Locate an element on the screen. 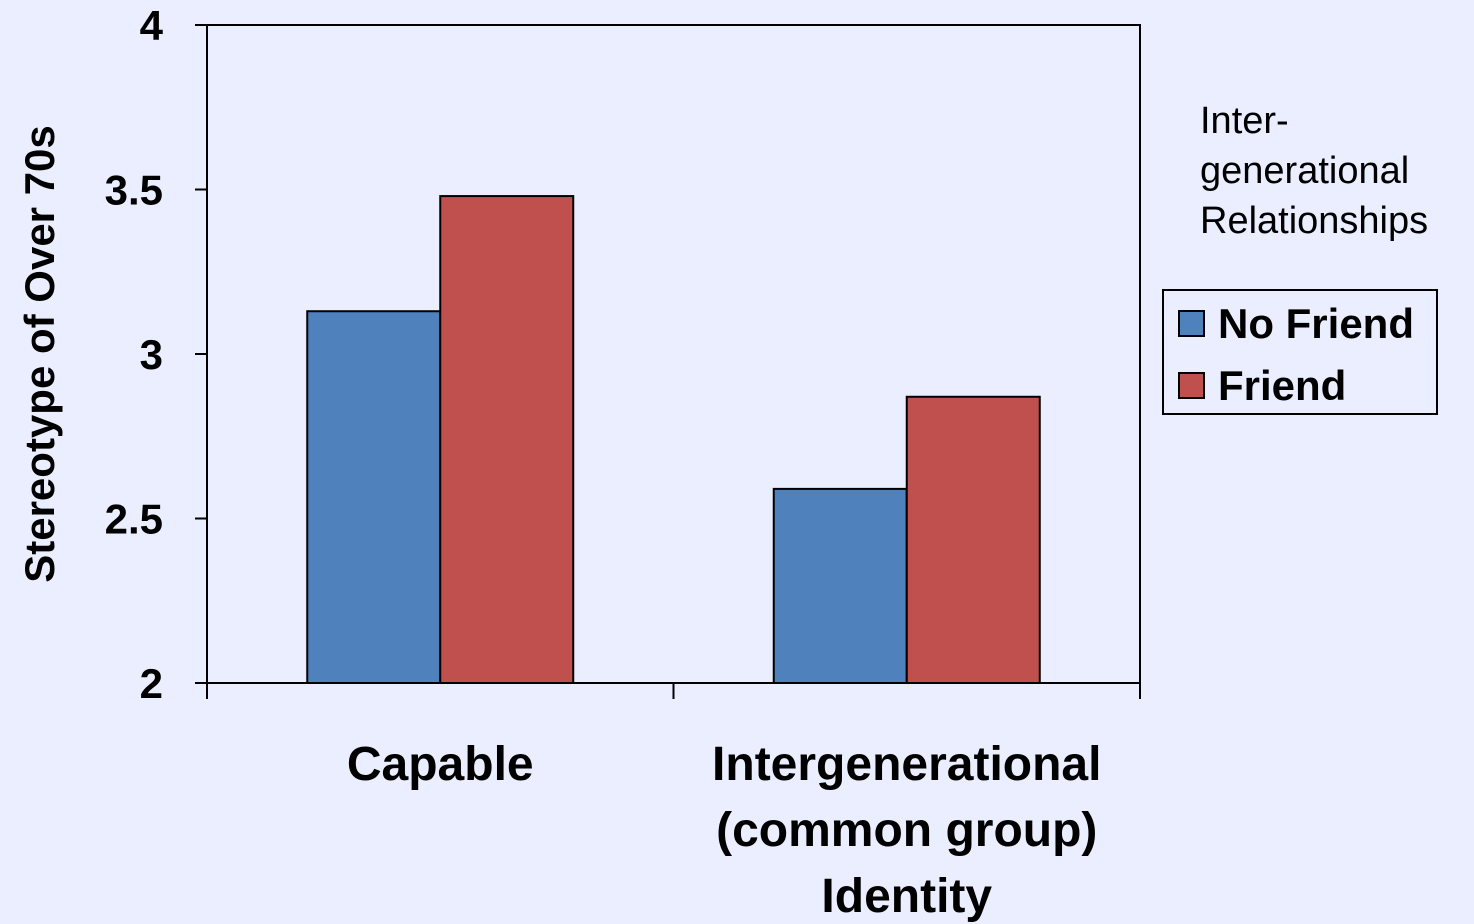 The image size is (1474, 924). y-axis: 2 2.5 3 3.5 4 is located at coordinates (156, 354).